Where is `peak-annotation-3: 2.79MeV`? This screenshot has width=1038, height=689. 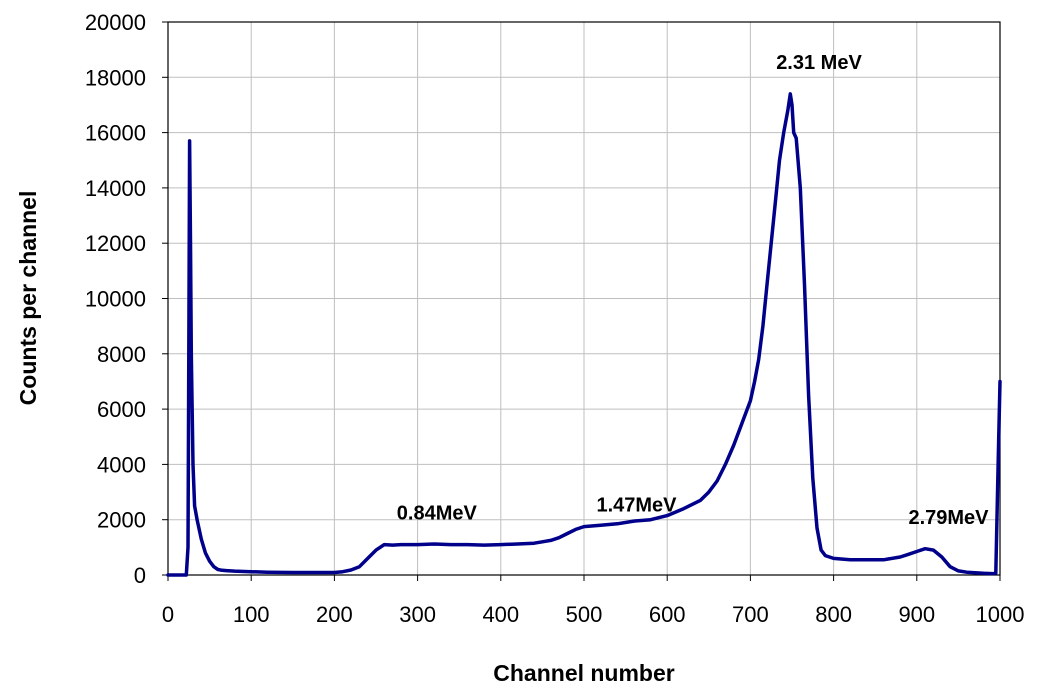
peak-annotation-3: 2.79MeV is located at coordinates (948, 518).